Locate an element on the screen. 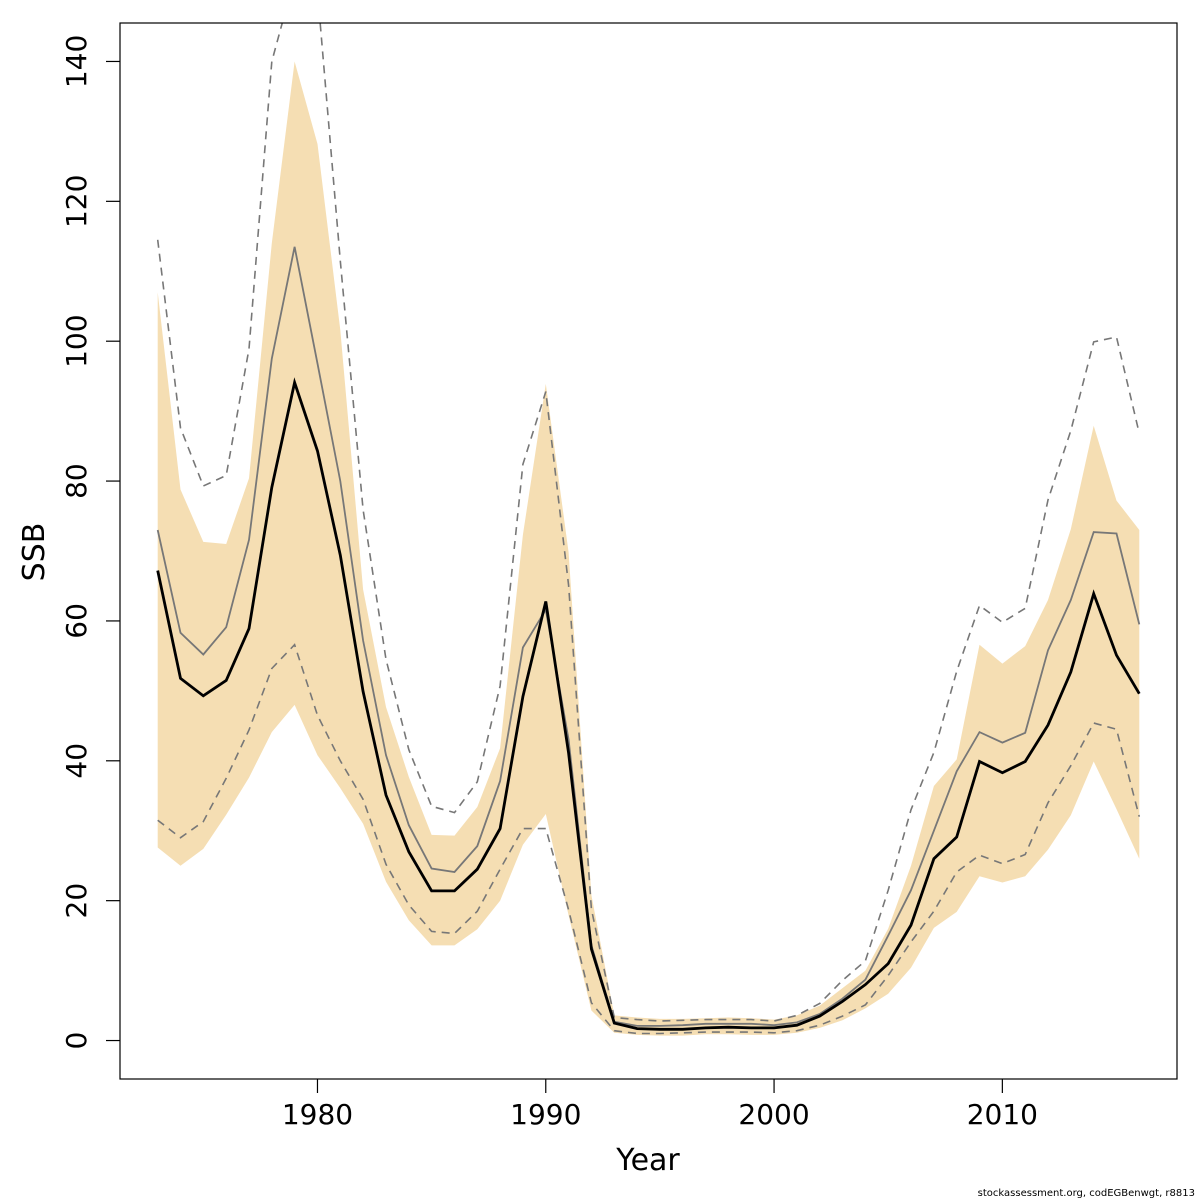 The width and height of the screenshot is (1200, 1200). y-tick-label: 140 is located at coordinates (76, 61).